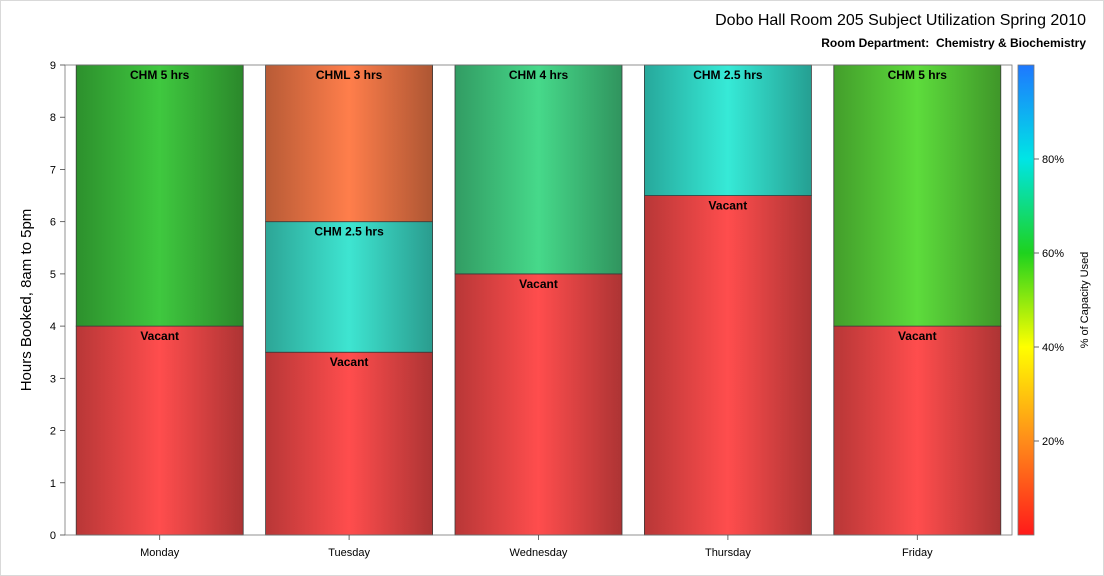 This screenshot has width=1104, height=576. I want to click on segment-label: CHM 4 hrs, so click(539, 75).